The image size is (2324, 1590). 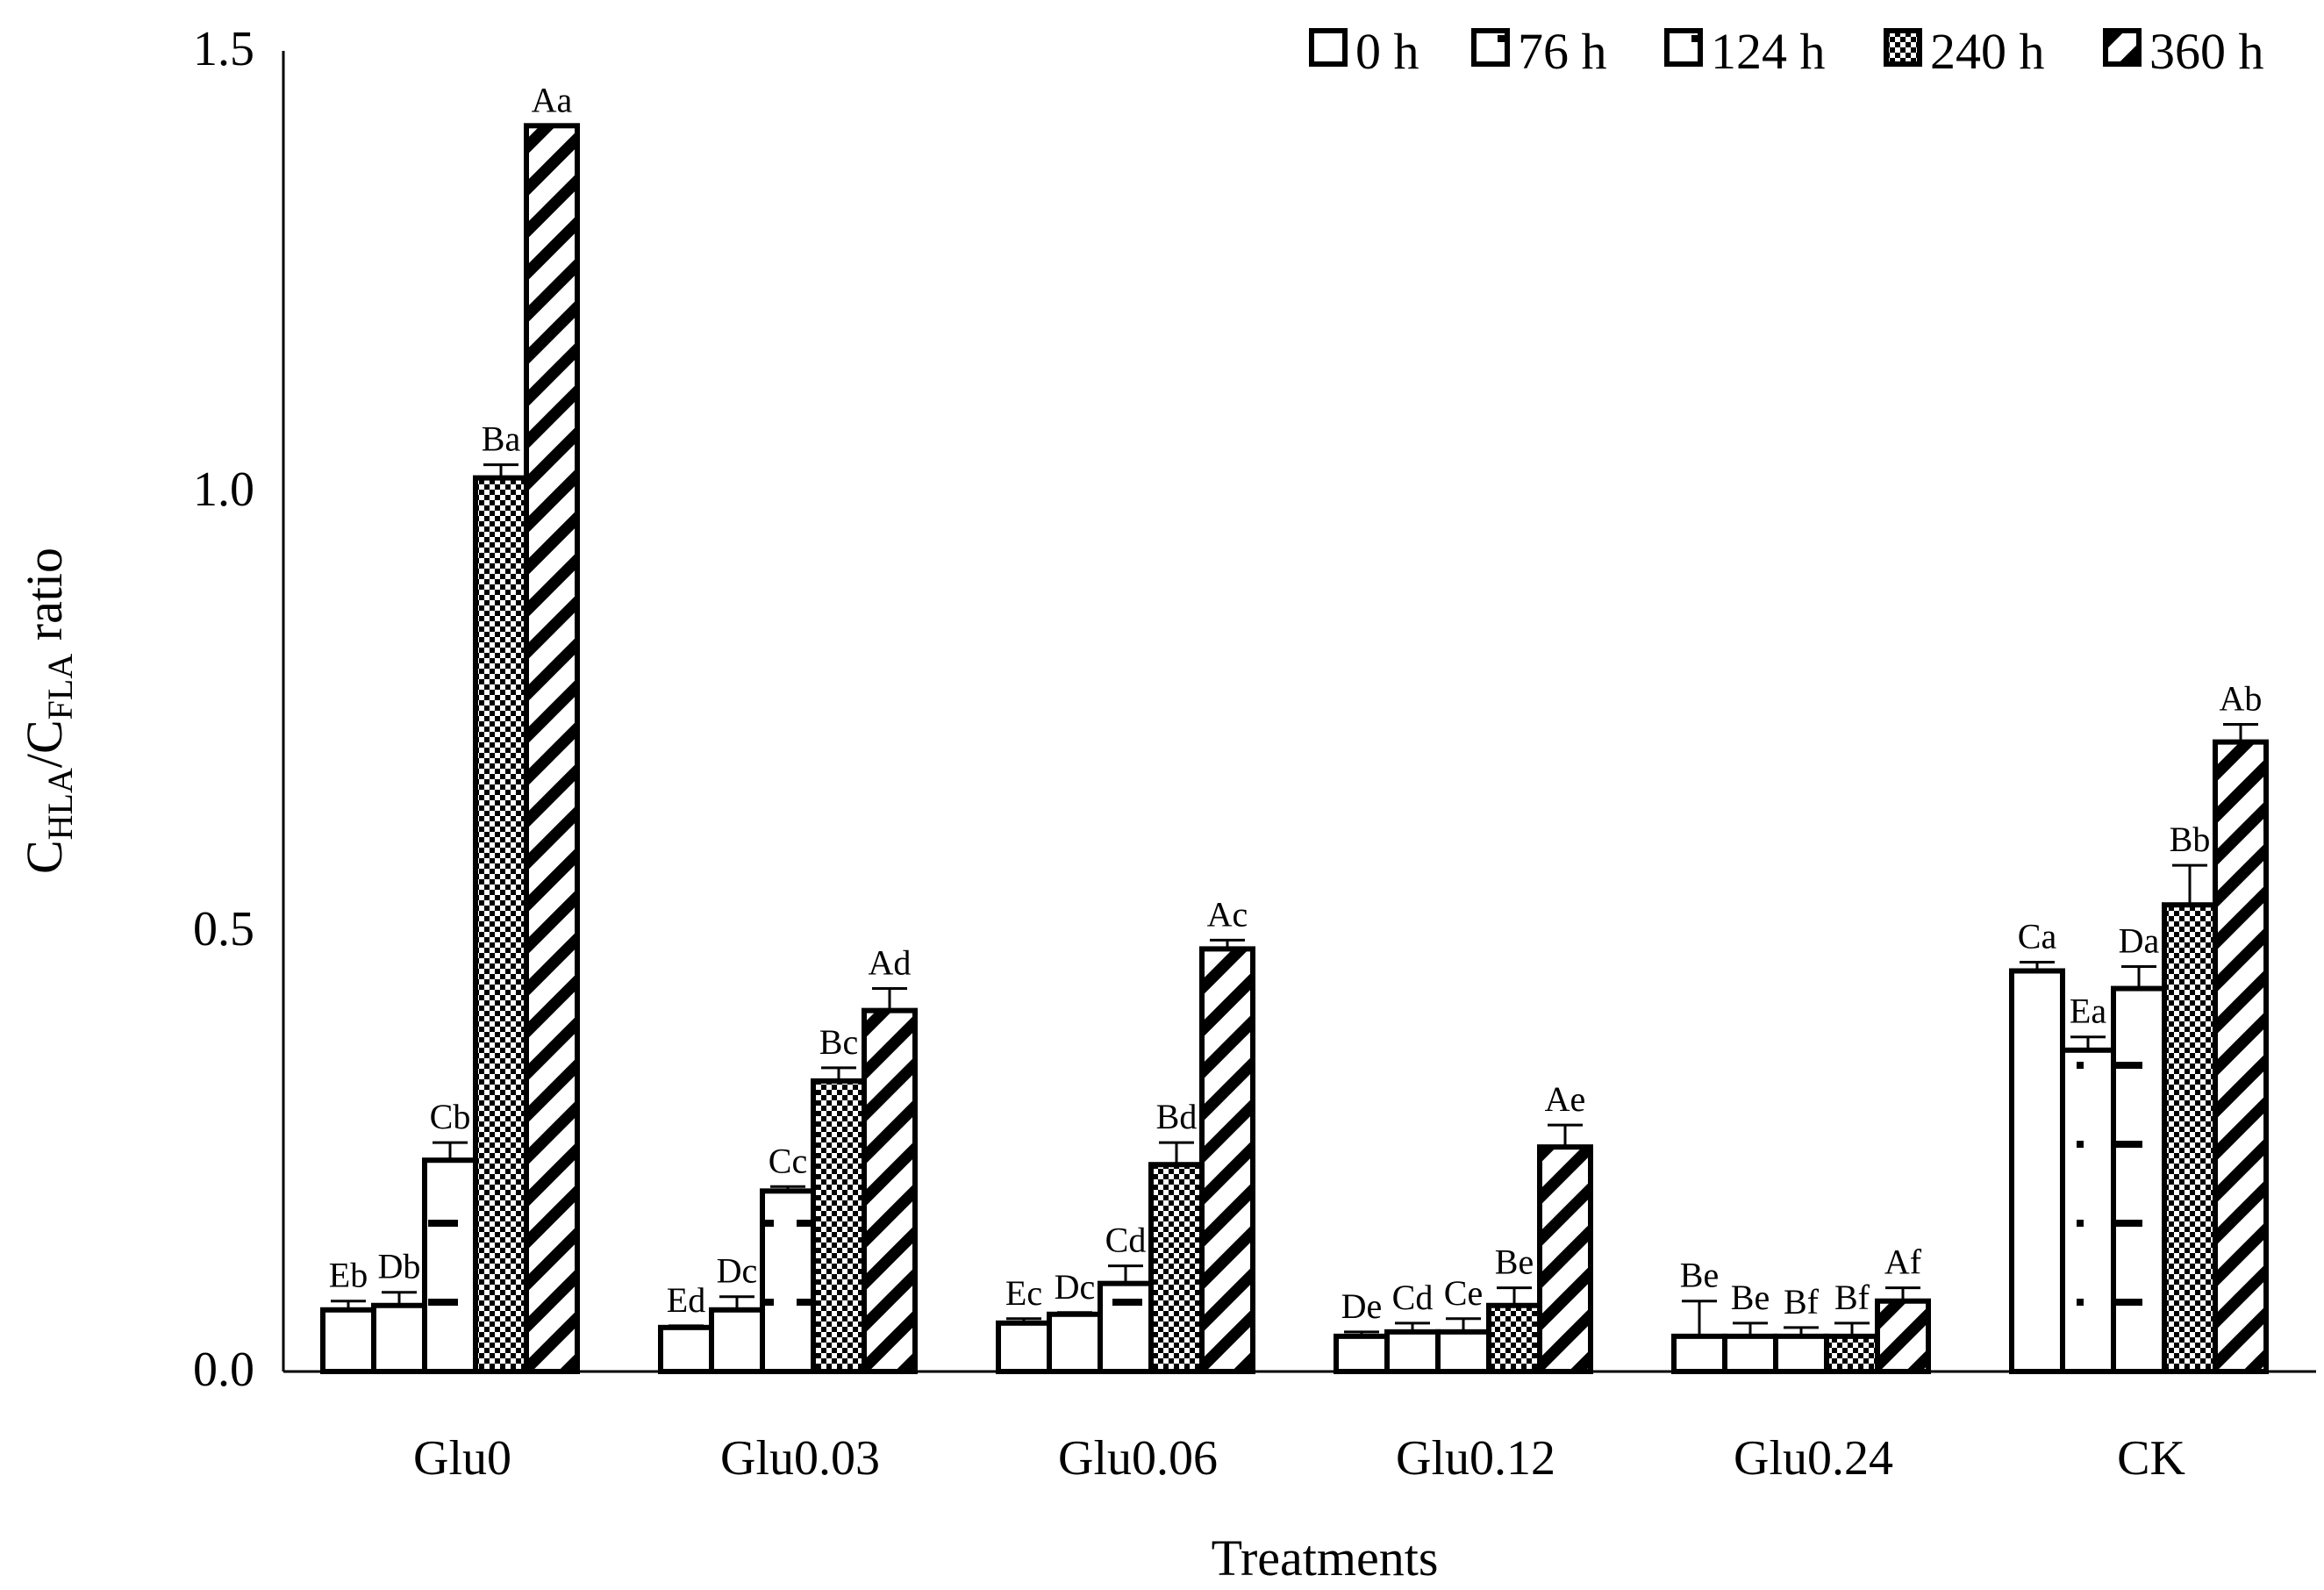 I want to click on significance-label: Ed, so click(x=686, y=1300).